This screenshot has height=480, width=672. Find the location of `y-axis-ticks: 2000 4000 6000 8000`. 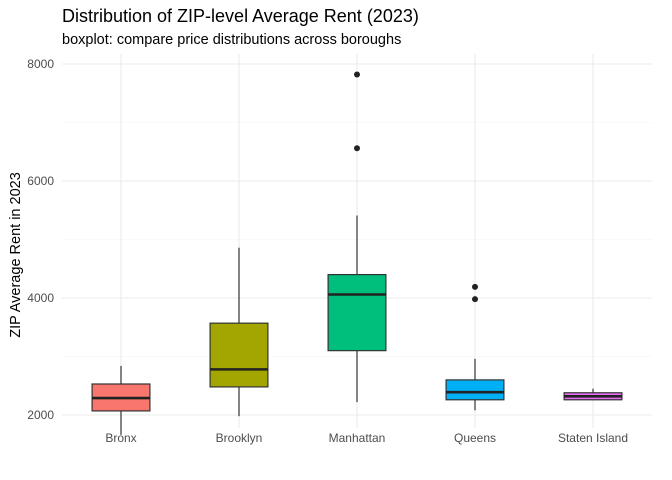

y-axis-ticks: 2000 4000 6000 8000 is located at coordinates (40, 239).